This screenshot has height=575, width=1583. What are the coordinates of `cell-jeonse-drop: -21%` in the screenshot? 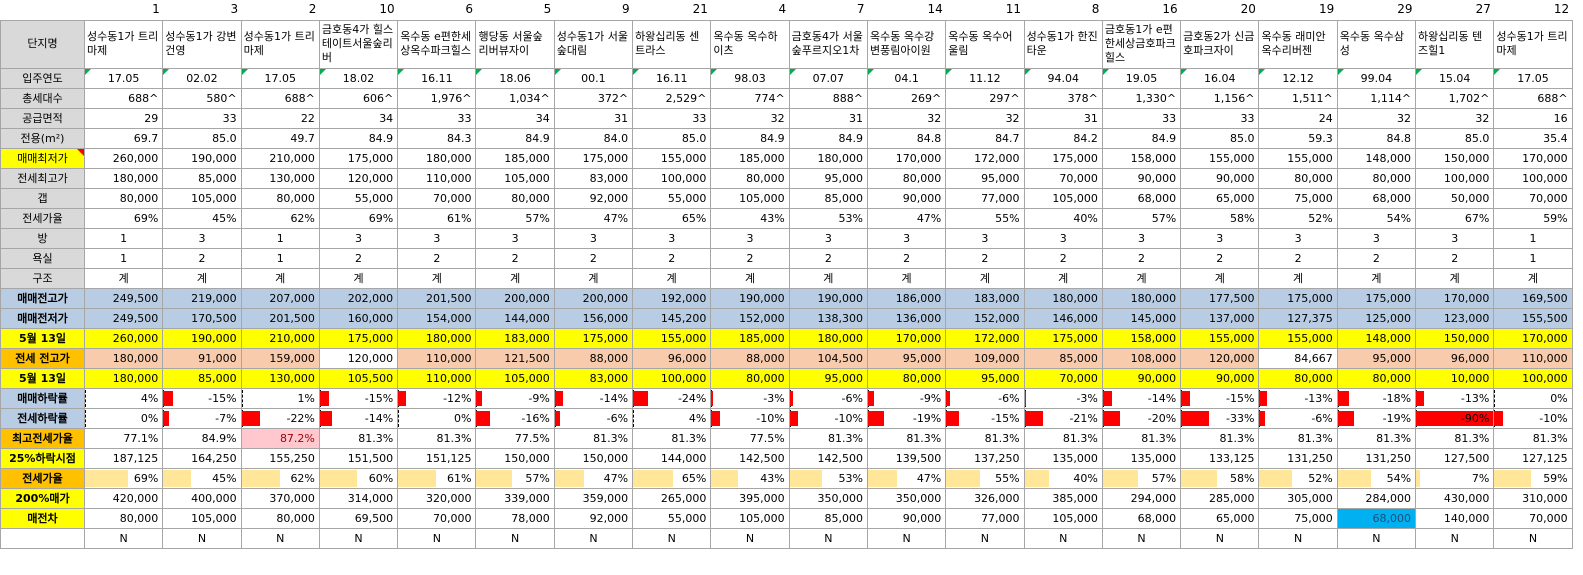 It's located at (1063, 418).